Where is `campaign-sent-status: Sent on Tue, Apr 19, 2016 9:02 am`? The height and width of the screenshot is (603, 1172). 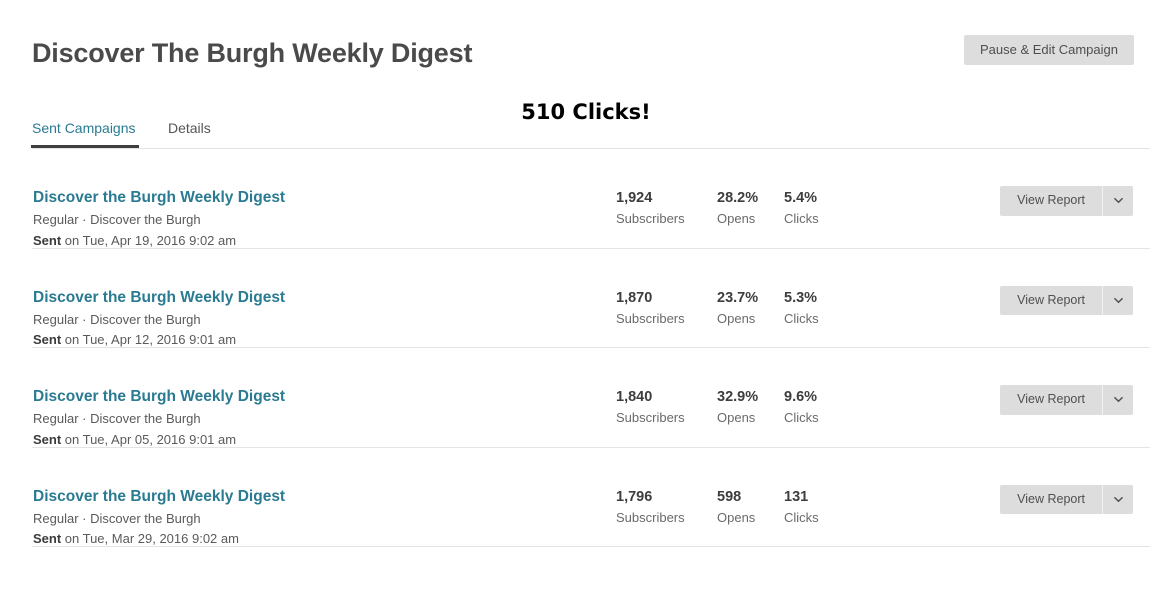
campaign-sent-status: Sent on Tue, Apr 19, 2016 9:02 am is located at coordinates (293, 241).